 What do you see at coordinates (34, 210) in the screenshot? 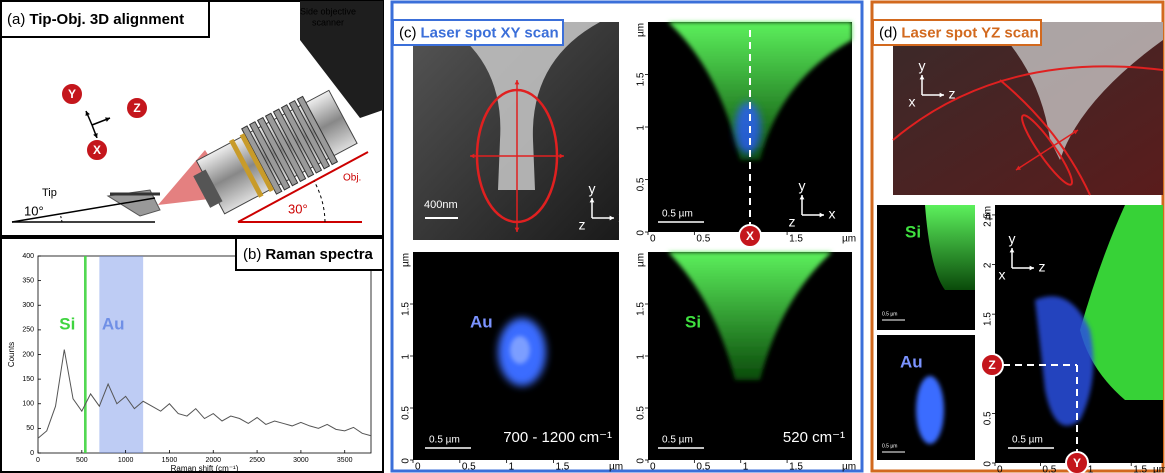
I see `tip-angle: 10°` at bounding box center [34, 210].